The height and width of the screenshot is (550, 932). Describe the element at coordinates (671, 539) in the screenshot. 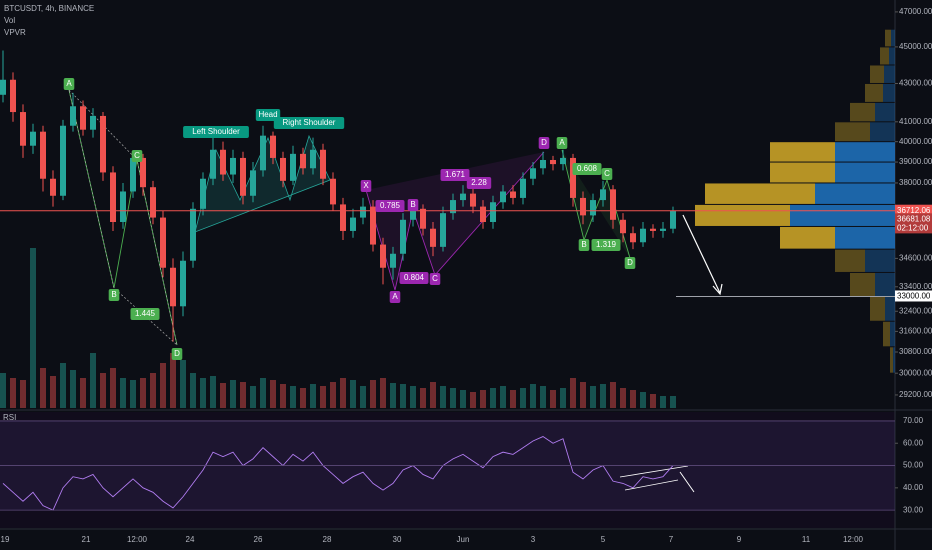

I see `x-tick-label: 7` at that location.